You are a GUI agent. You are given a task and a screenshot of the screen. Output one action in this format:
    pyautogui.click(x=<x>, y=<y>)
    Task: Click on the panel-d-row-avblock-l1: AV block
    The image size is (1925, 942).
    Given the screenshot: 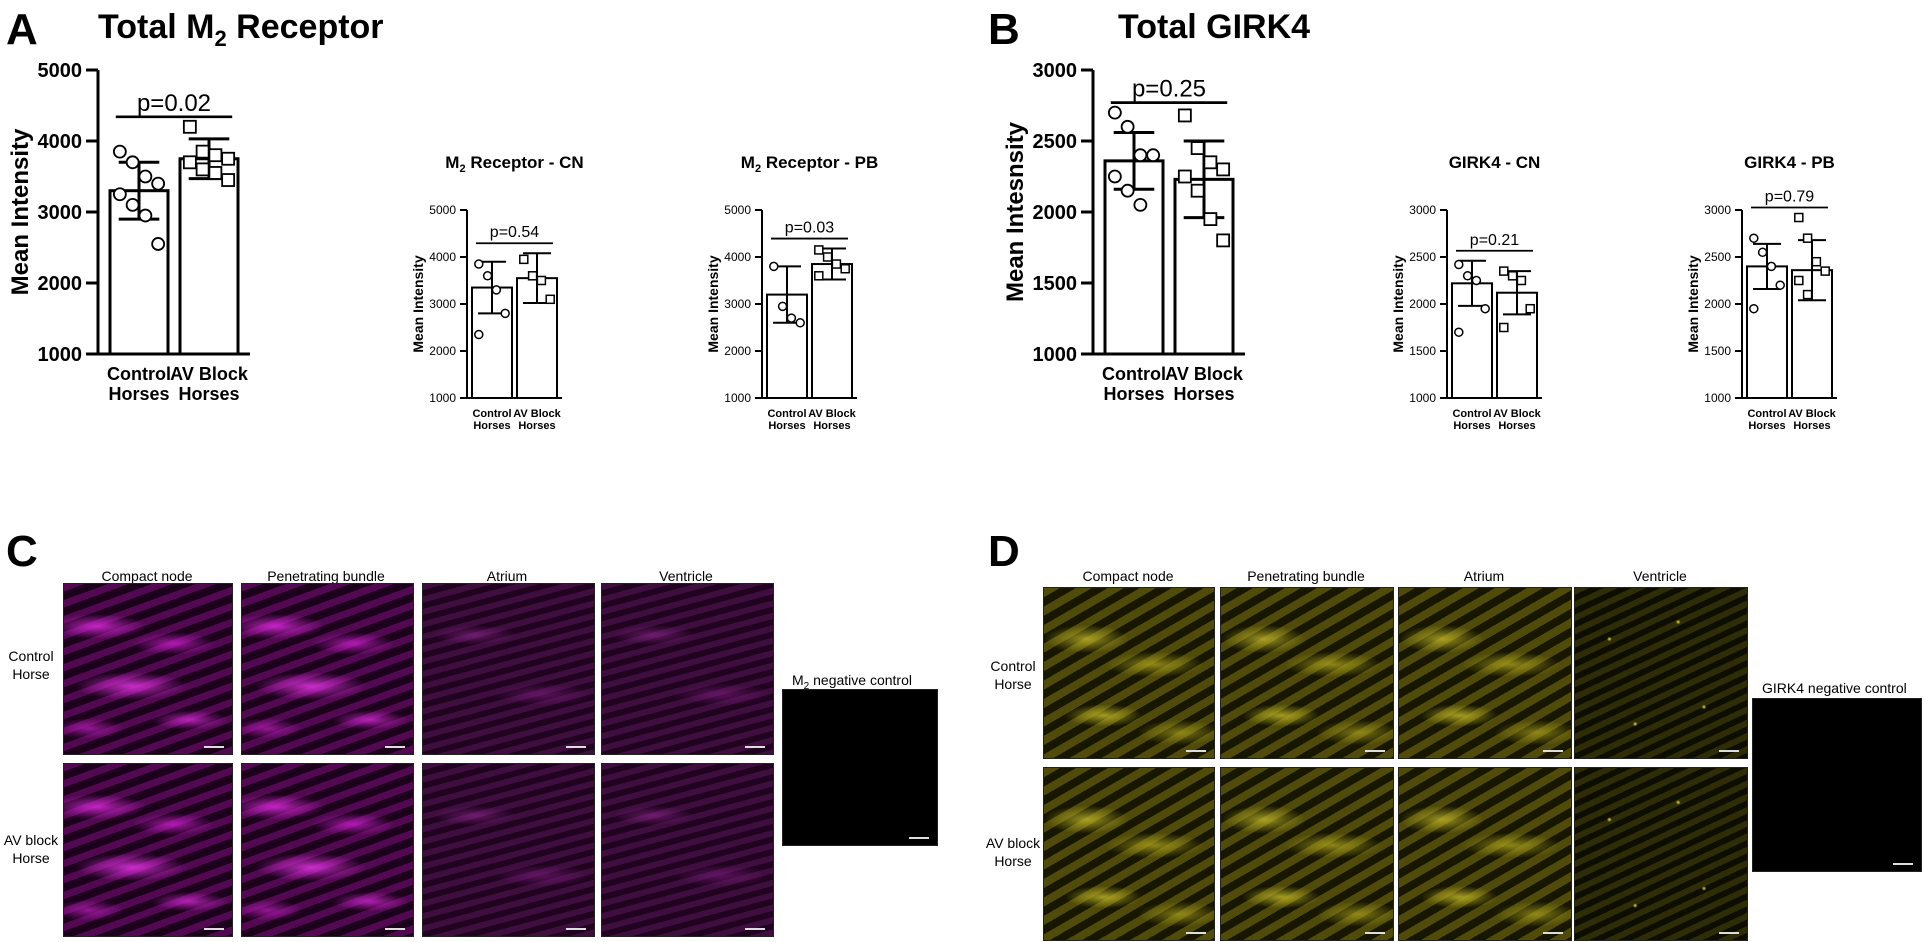 What is the action you would take?
    pyautogui.click(x=1013, y=843)
    